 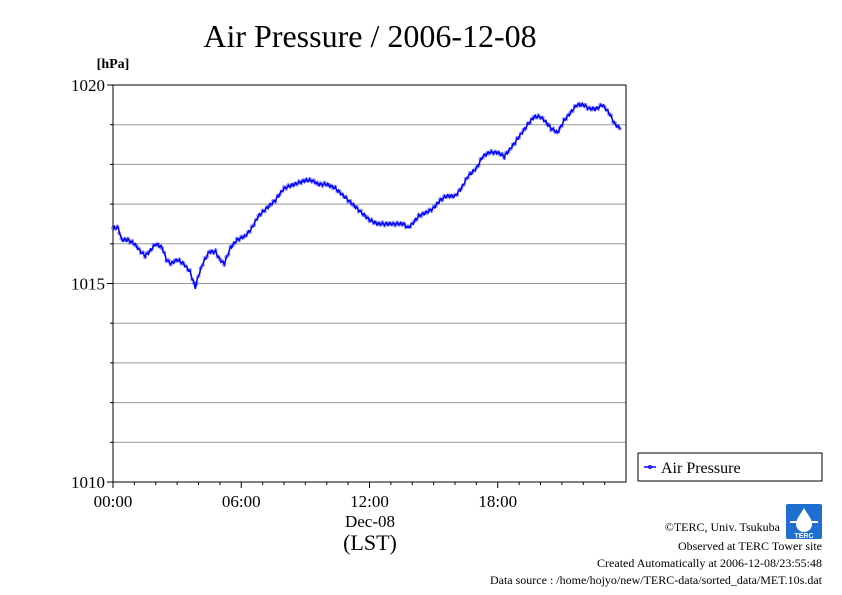 What do you see at coordinates (650, 466) in the screenshot?
I see `legend-marker-swatch` at bounding box center [650, 466].